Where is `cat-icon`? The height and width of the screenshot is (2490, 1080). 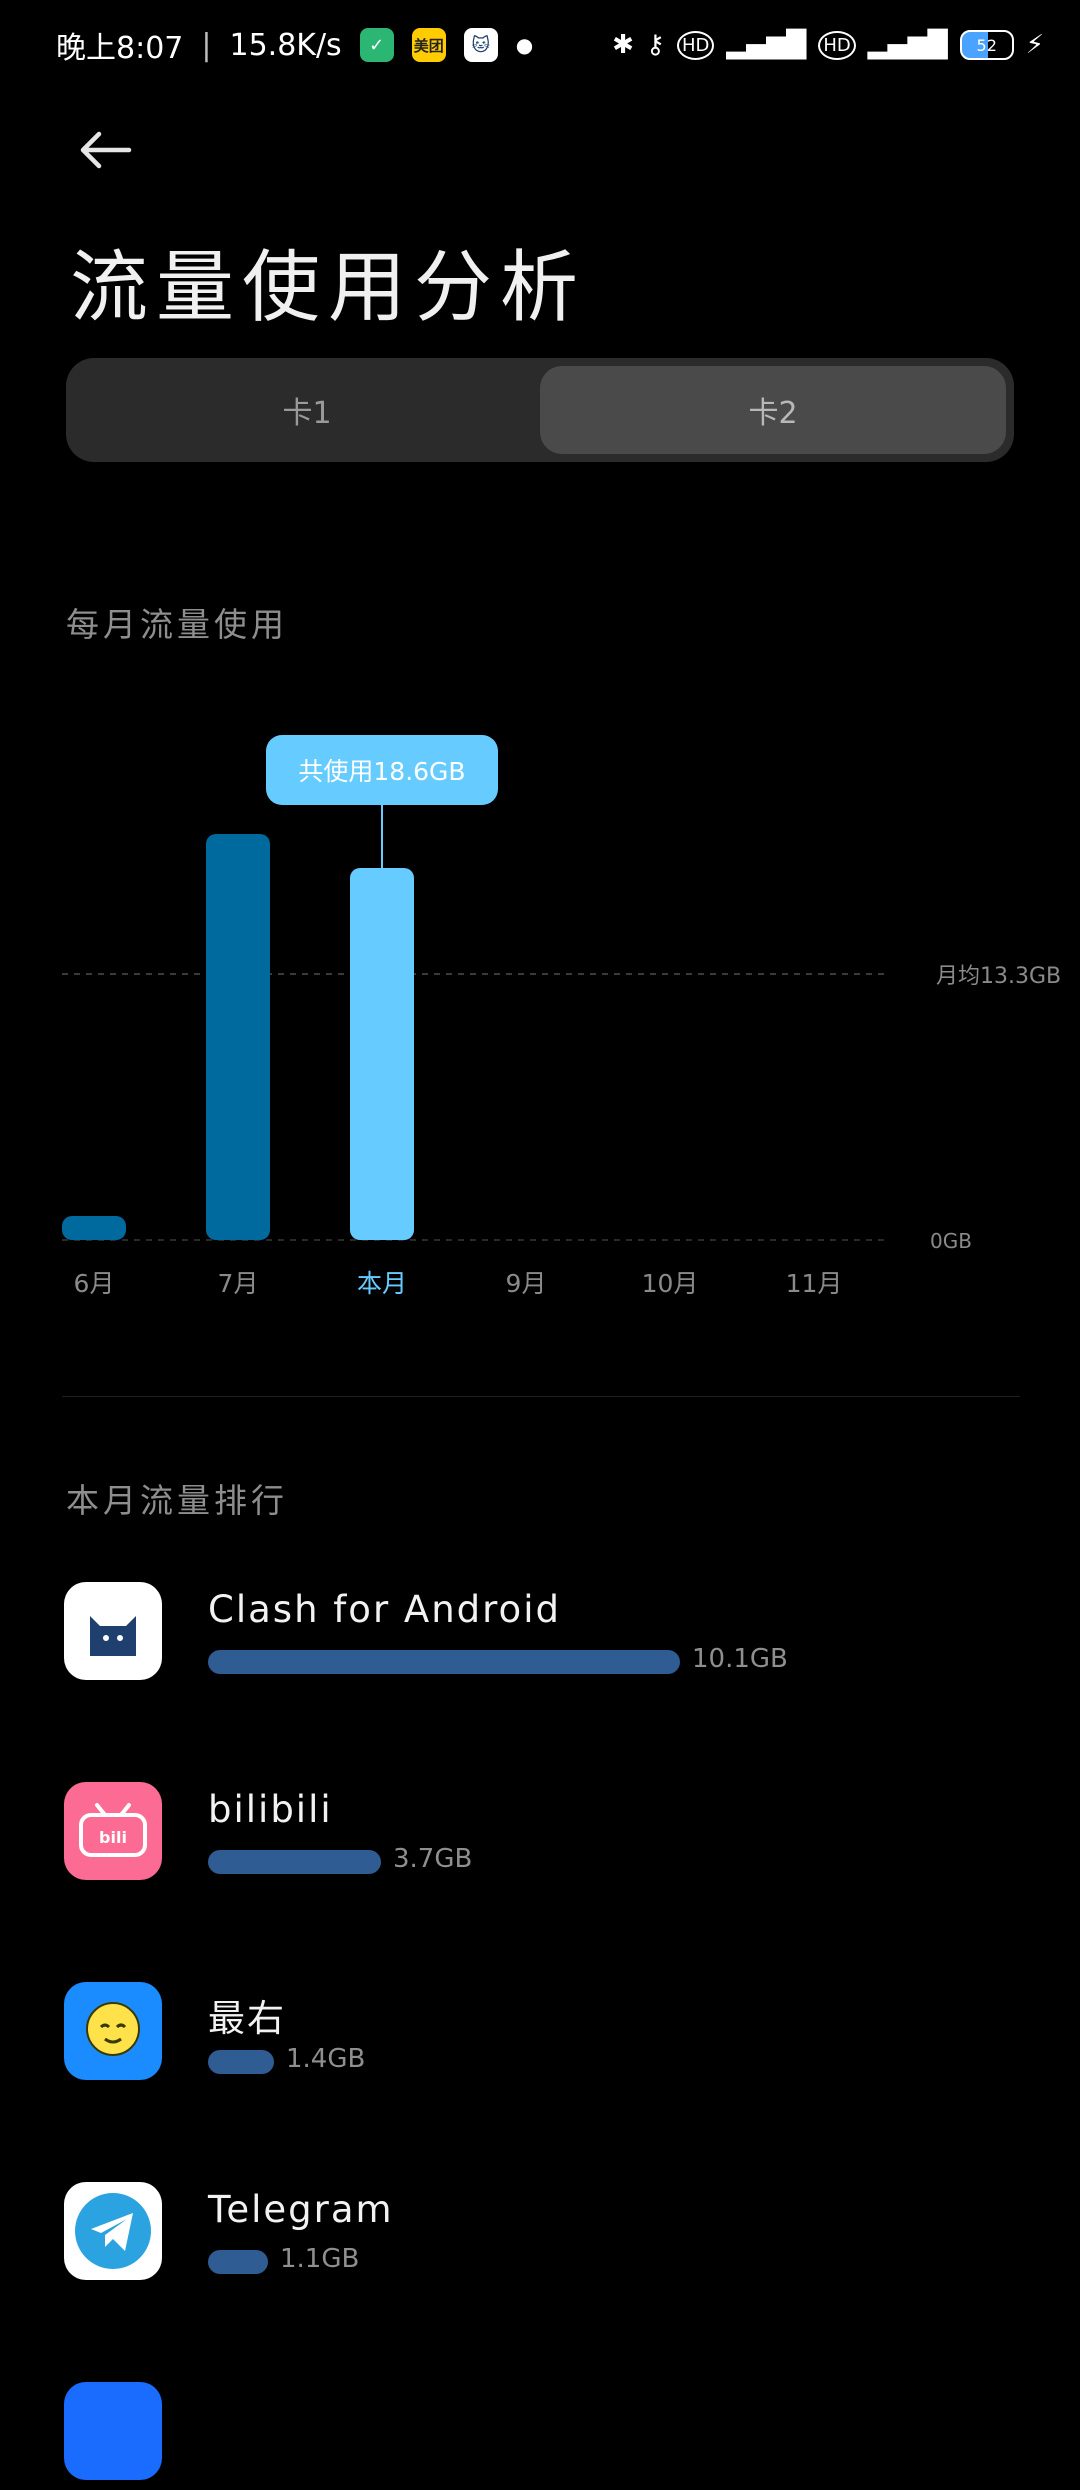
cat-icon is located at coordinates (113, 1631).